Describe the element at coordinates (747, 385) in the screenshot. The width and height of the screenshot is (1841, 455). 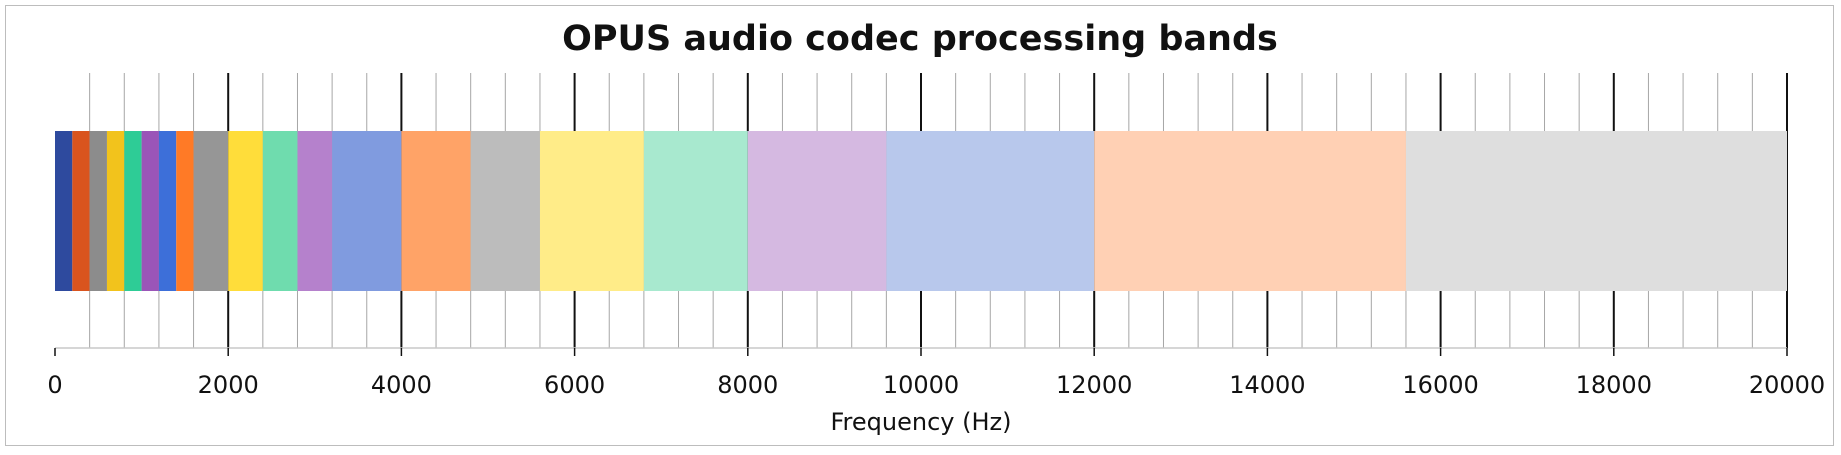
I see `x-tick-label: 8000` at that location.